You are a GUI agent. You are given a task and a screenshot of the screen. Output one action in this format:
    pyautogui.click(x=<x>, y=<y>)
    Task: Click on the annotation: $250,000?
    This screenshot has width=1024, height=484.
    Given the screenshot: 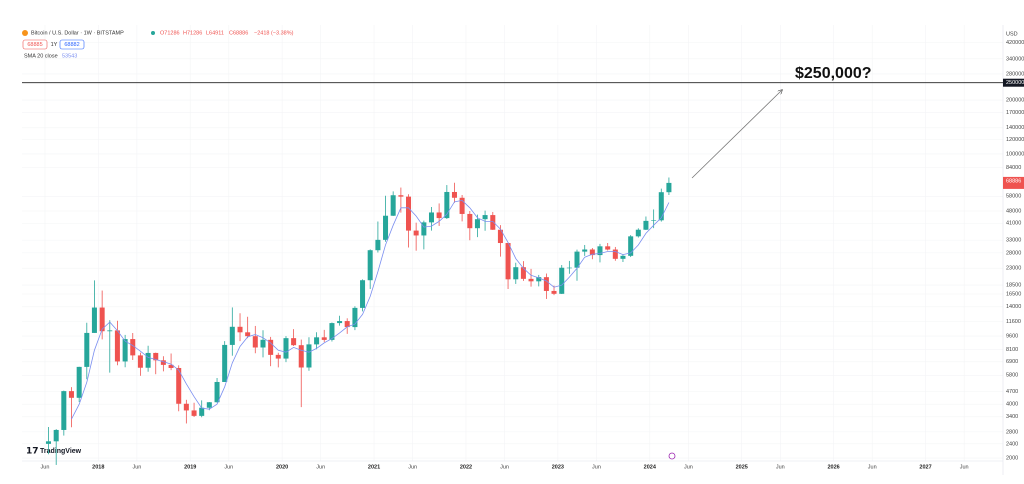 What is the action you would take?
    pyautogui.click(x=833, y=73)
    